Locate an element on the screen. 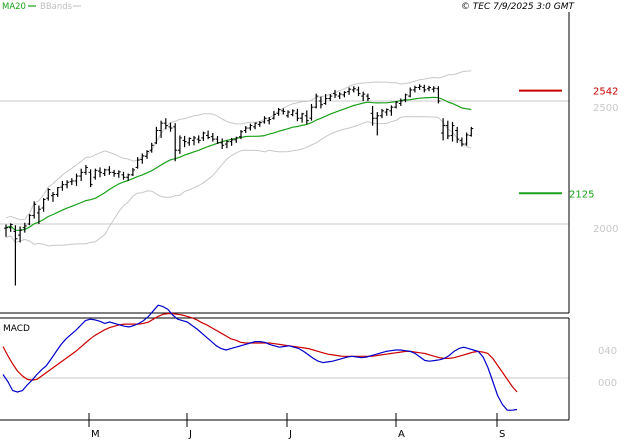  macd-title: MACD is located at coordinates (16, 329).